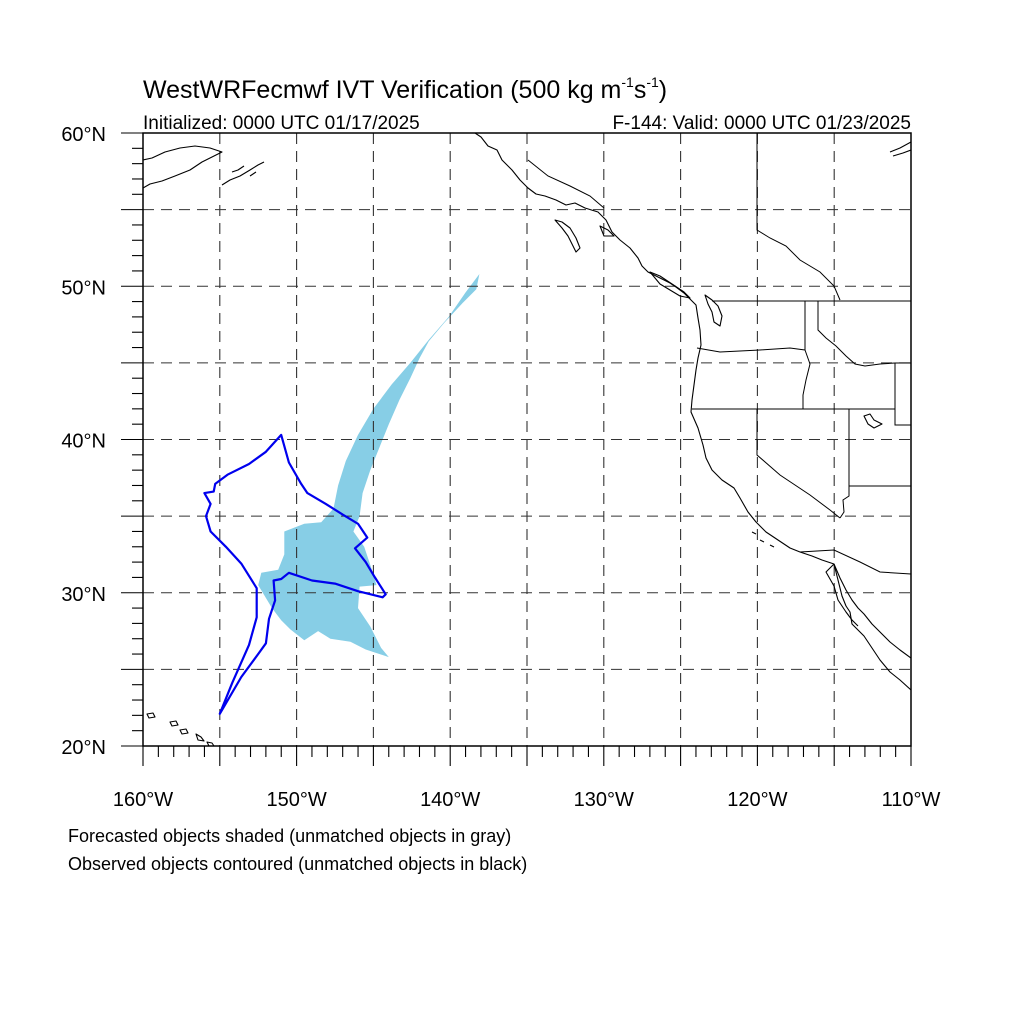  I want to click on coastline-puget-sound, so click(713, 310).